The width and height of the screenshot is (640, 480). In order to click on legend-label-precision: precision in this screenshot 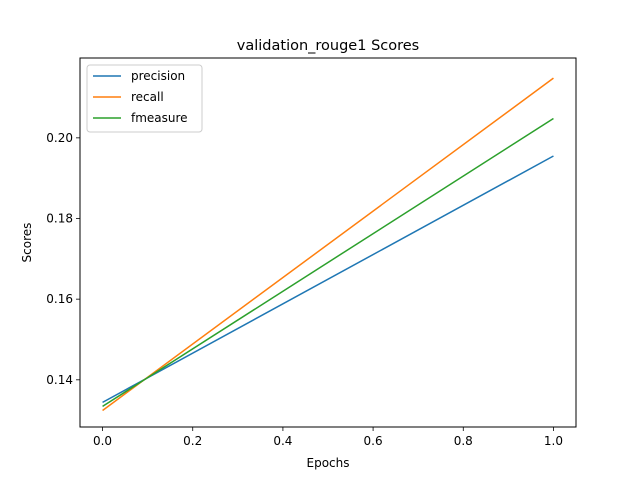, I will do `click(158, 76)`.